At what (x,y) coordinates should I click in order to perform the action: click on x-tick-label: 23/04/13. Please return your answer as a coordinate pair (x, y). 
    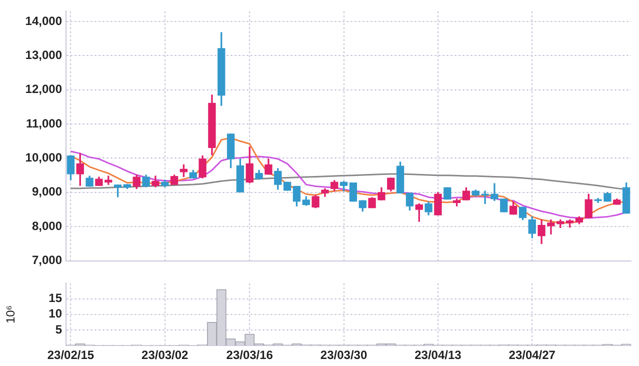
    Looking at the image, I should click on (438, 355).